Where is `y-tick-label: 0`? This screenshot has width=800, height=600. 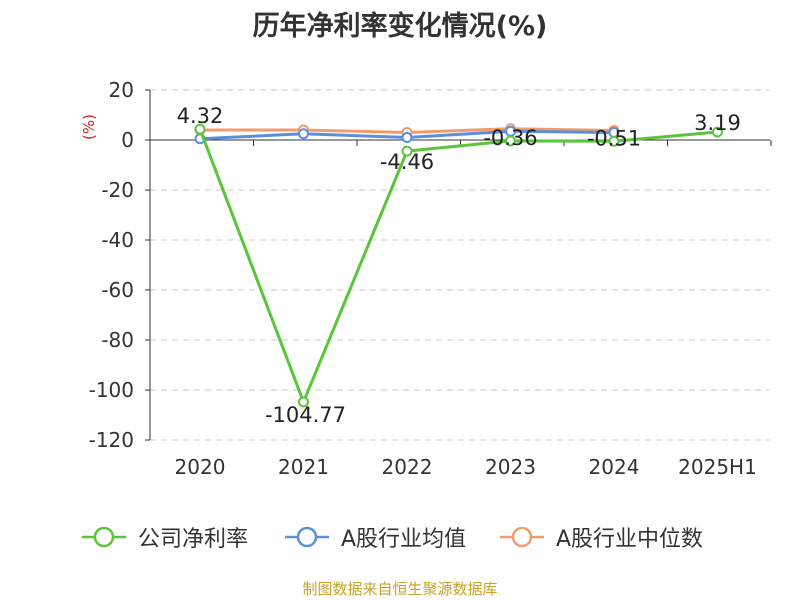
y-tick-label: 0 is located at coordinates (127, 140).